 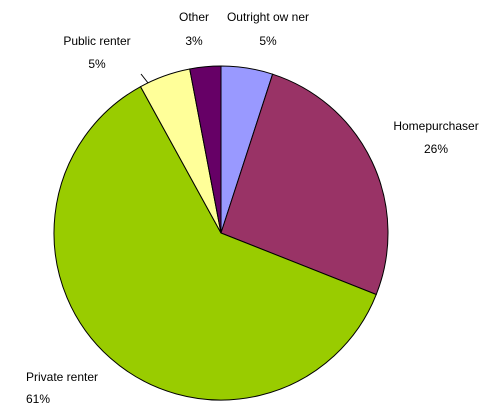 I want to click on slice-label: Homepurchaser, so click(x=435, y=126).